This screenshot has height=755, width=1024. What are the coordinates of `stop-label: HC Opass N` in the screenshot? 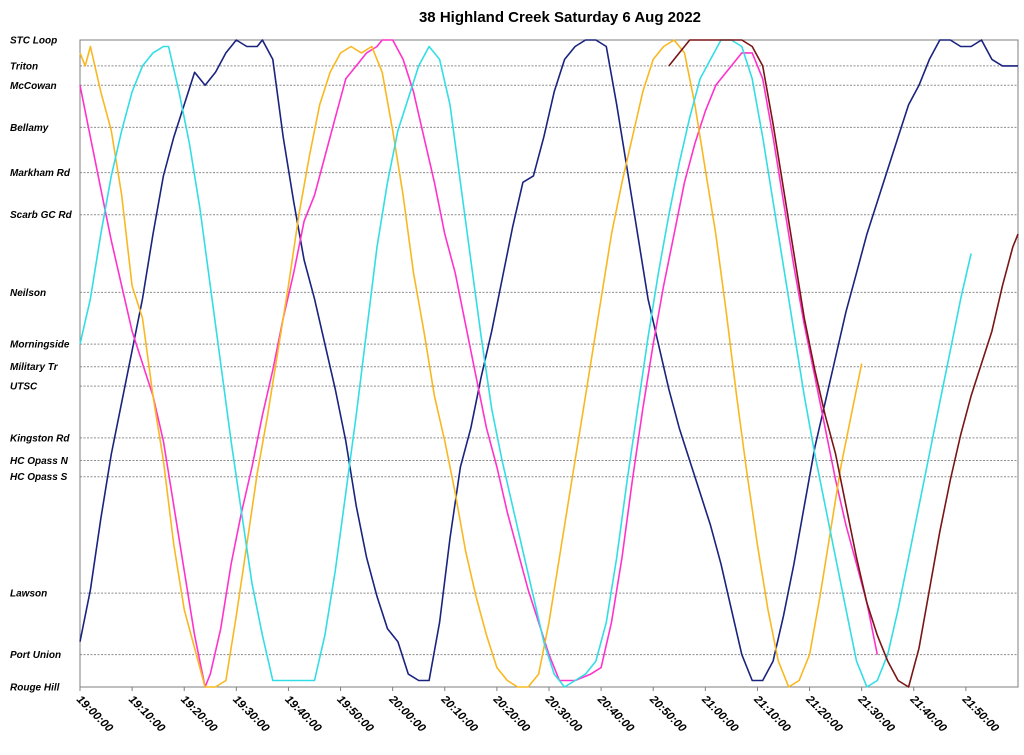 It's located at (39, 461).